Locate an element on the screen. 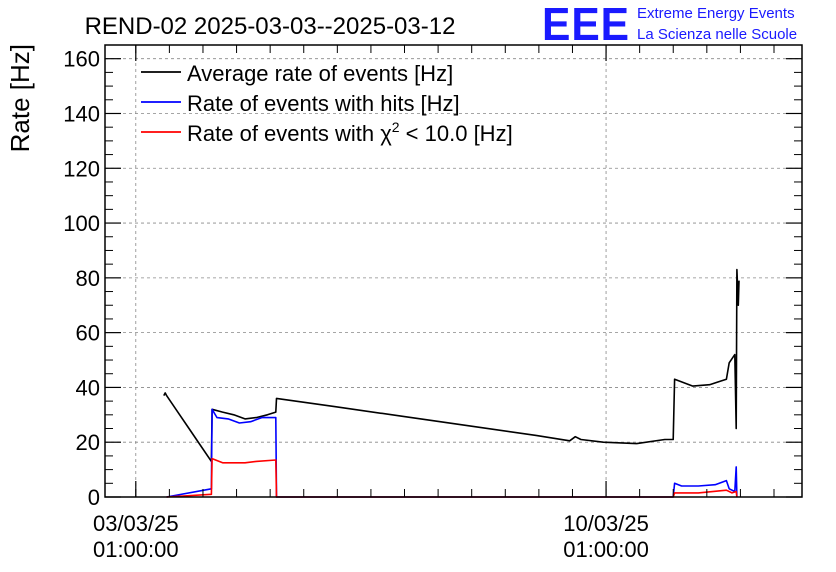 This screenshot has height=572, width=836. logo-line-1: Extreme Energy Events is located at coordinates (716, 13).